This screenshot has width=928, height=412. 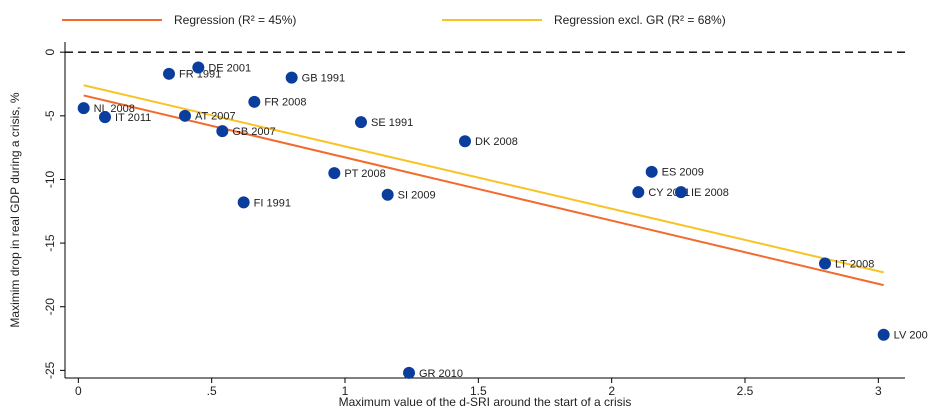 I want to click on point-label: GB 2007, so click(x=253, y=132).